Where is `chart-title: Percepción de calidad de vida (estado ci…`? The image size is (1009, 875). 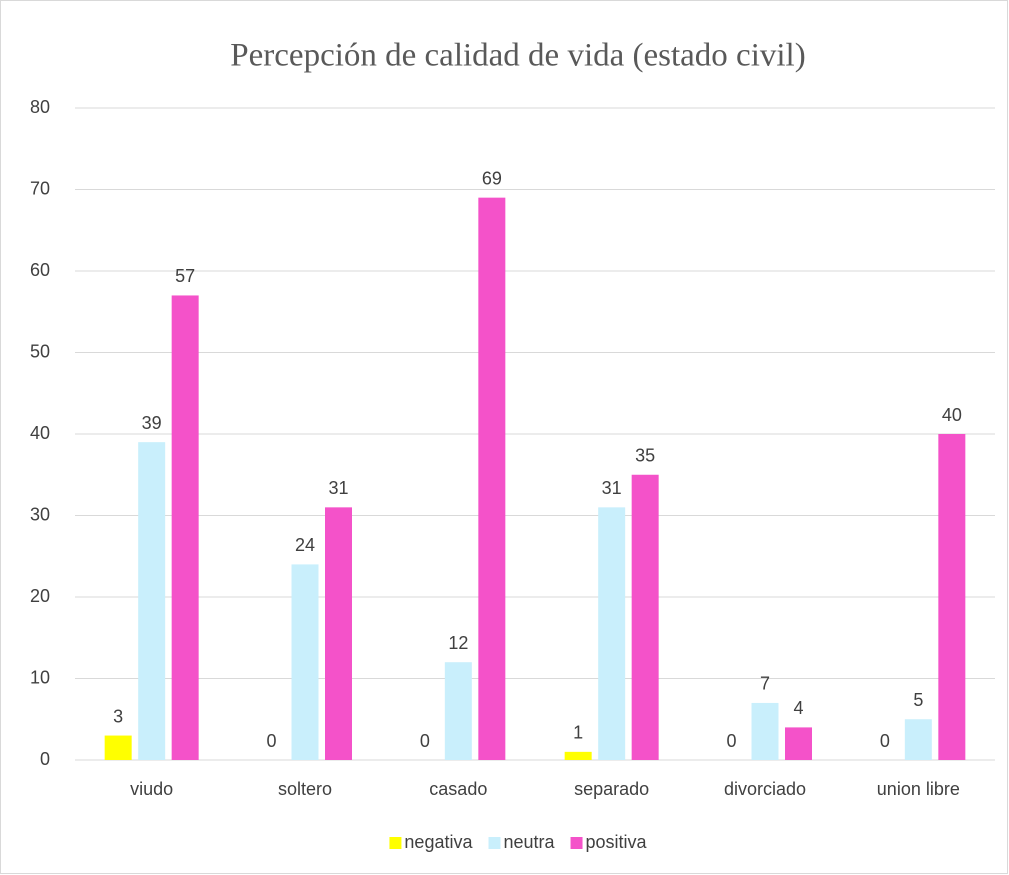
chart-title: Percepción de calidad de vida (estado ci… is located at coordinates (517, 56).